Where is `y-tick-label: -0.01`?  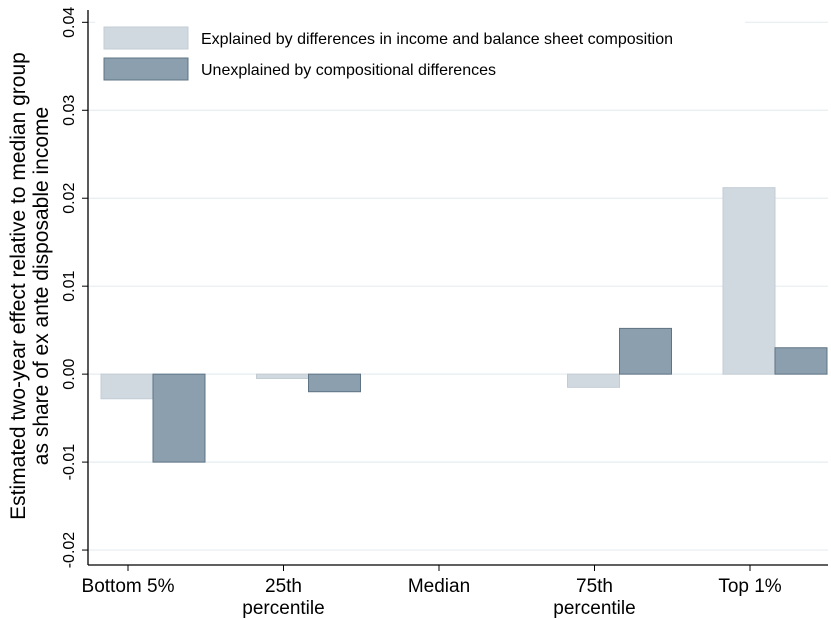
y-tick-label: -0.01 is located at coordinates (69, 462).